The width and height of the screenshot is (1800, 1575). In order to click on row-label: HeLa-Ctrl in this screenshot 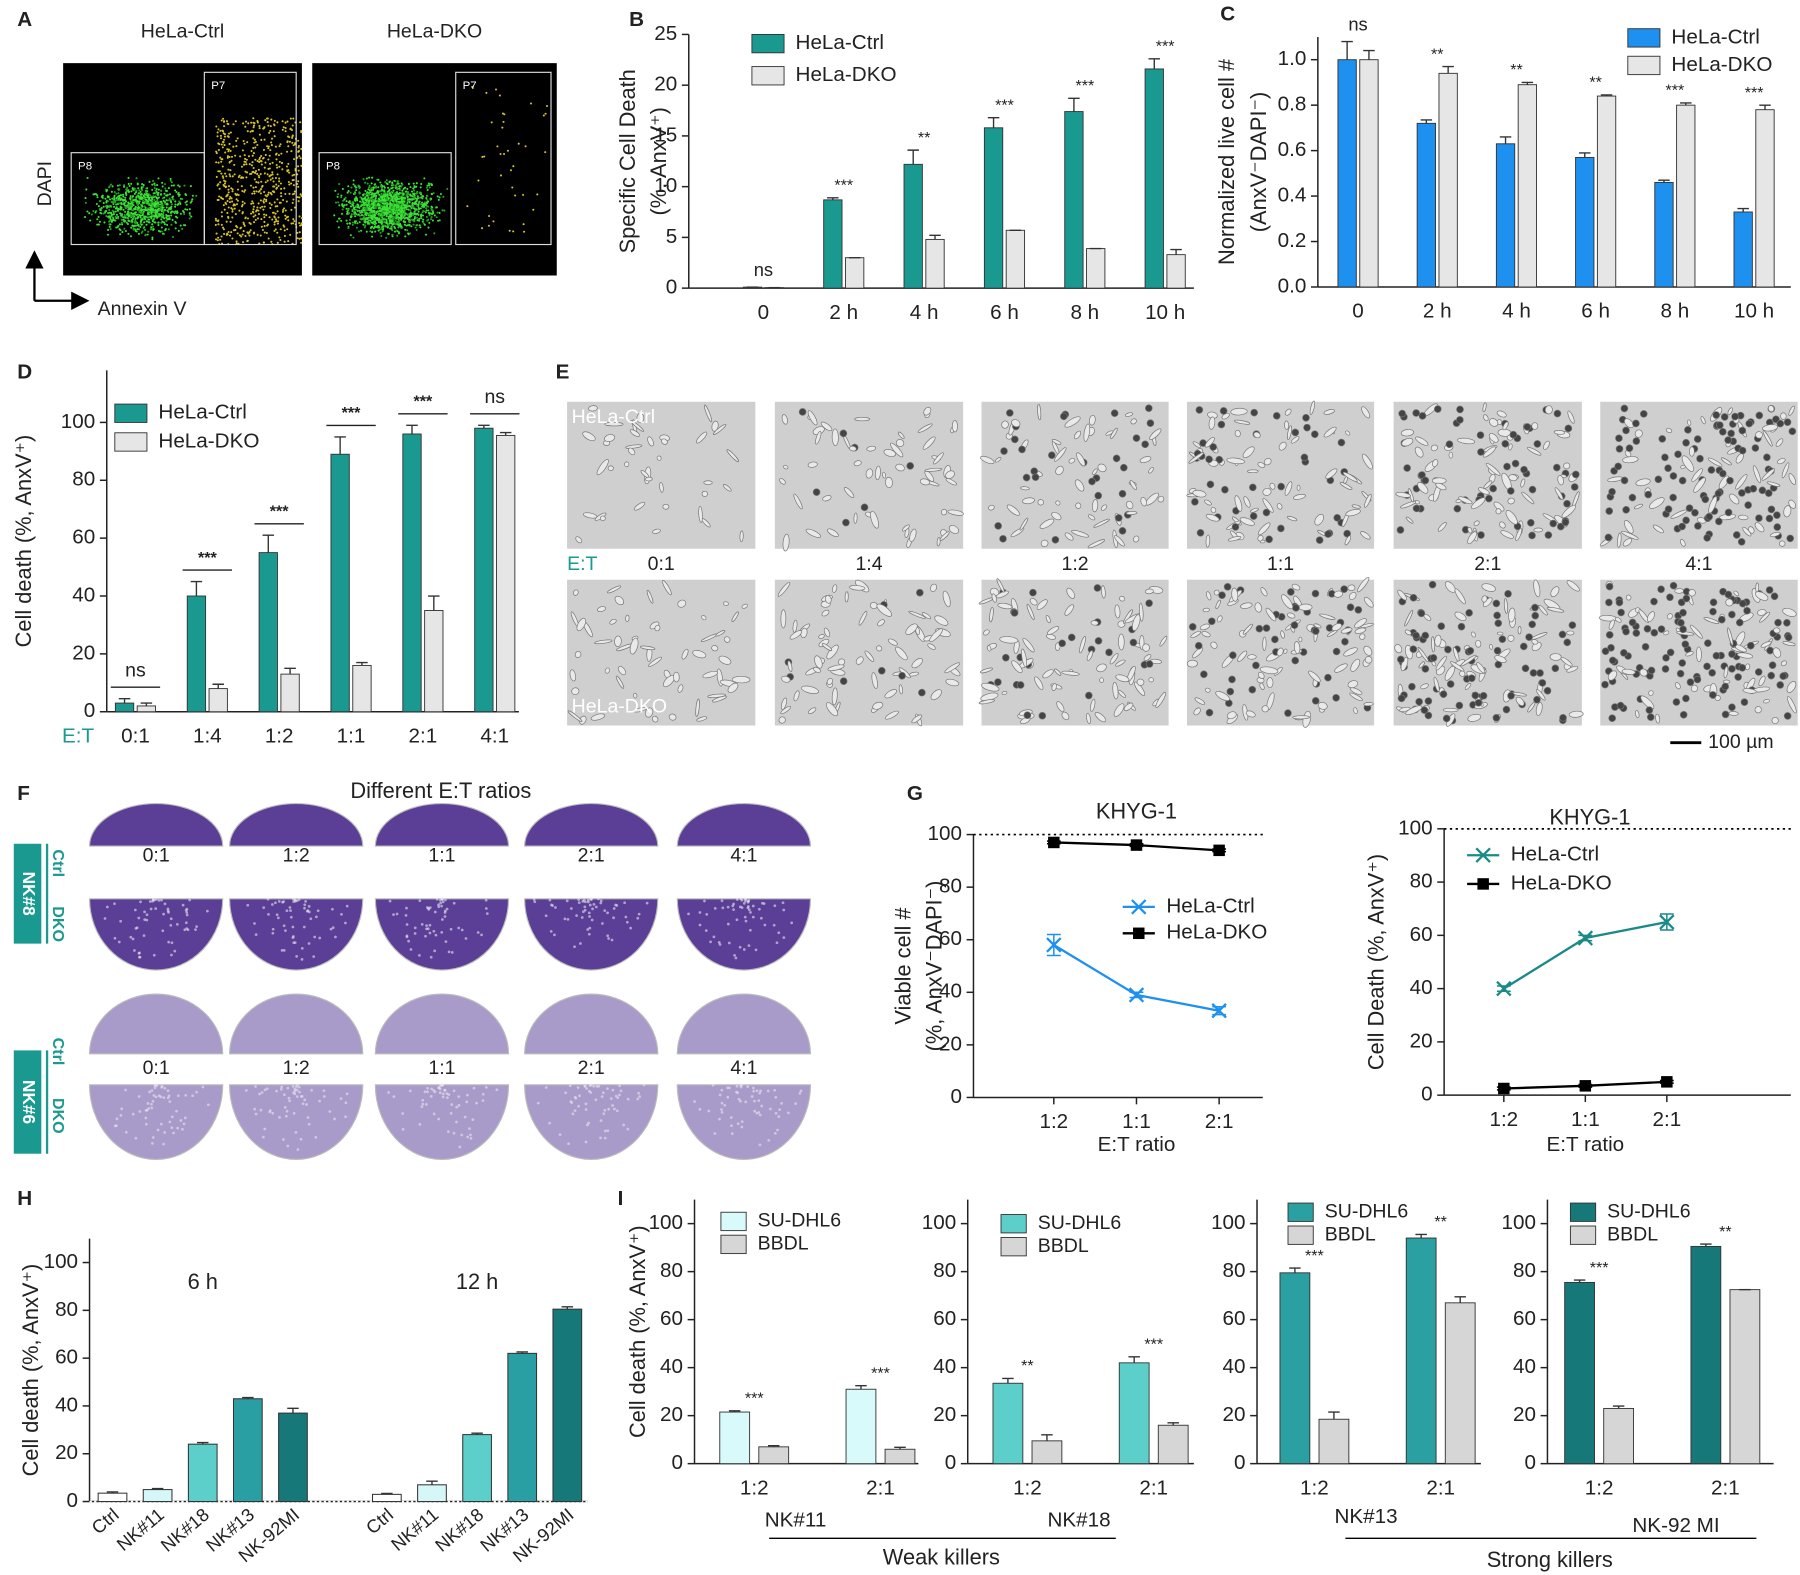, I will do `click(613, 417)`.